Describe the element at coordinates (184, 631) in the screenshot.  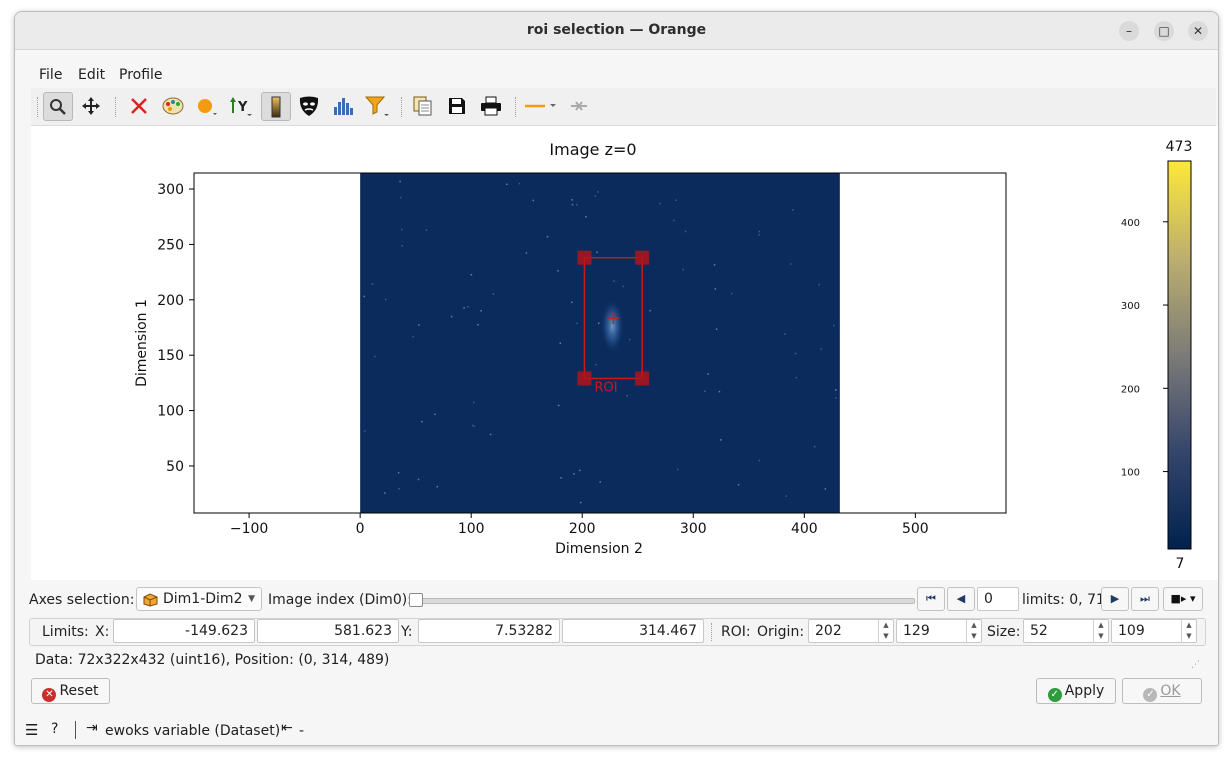
I see `x-min-input: -149.623` at that location.